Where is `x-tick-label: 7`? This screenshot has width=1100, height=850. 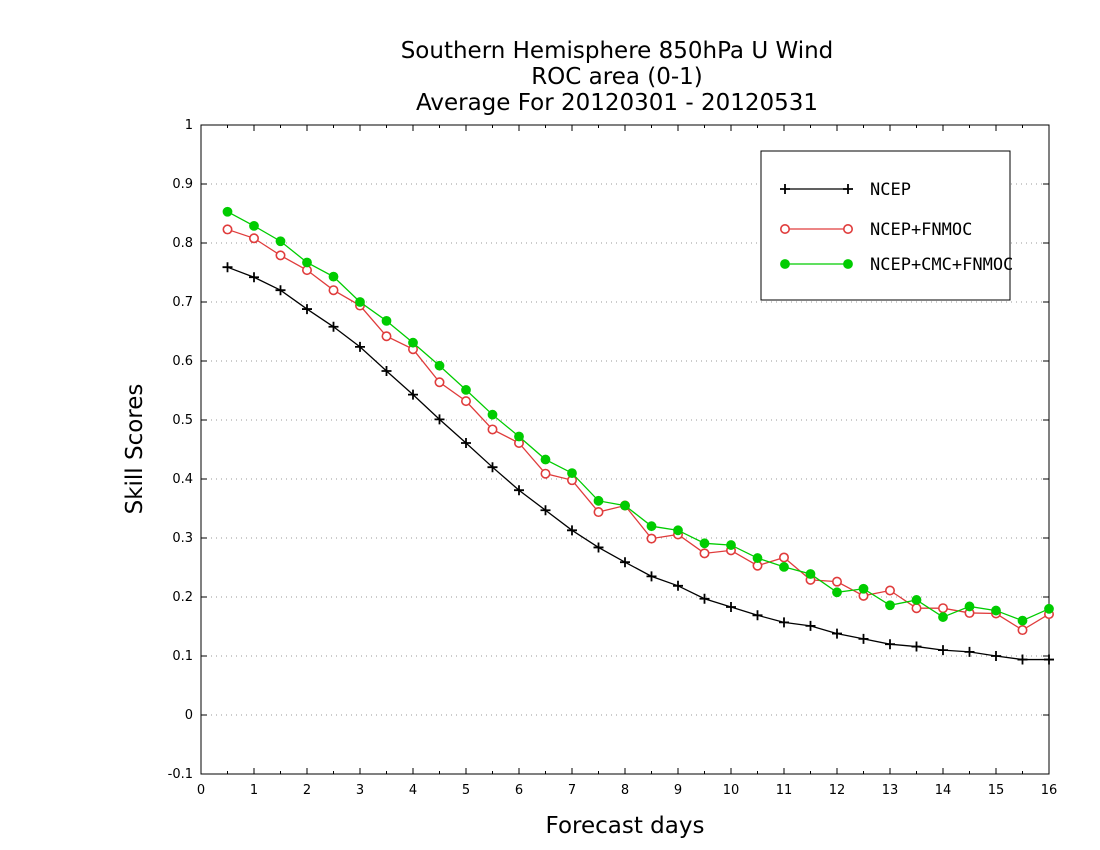 x-tick-label: 7 is located at coordinates (572, 790).